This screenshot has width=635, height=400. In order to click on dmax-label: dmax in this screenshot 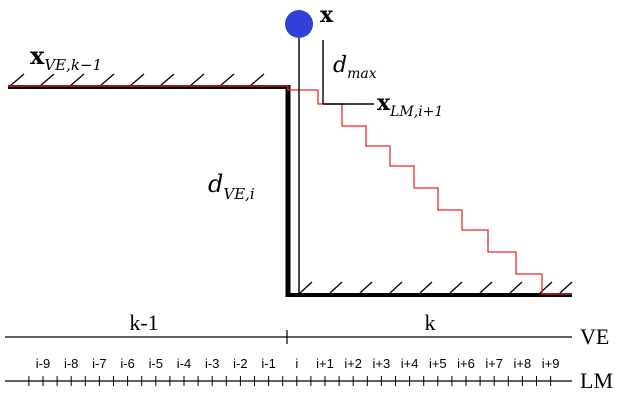, I will do `click(355, 67)`.